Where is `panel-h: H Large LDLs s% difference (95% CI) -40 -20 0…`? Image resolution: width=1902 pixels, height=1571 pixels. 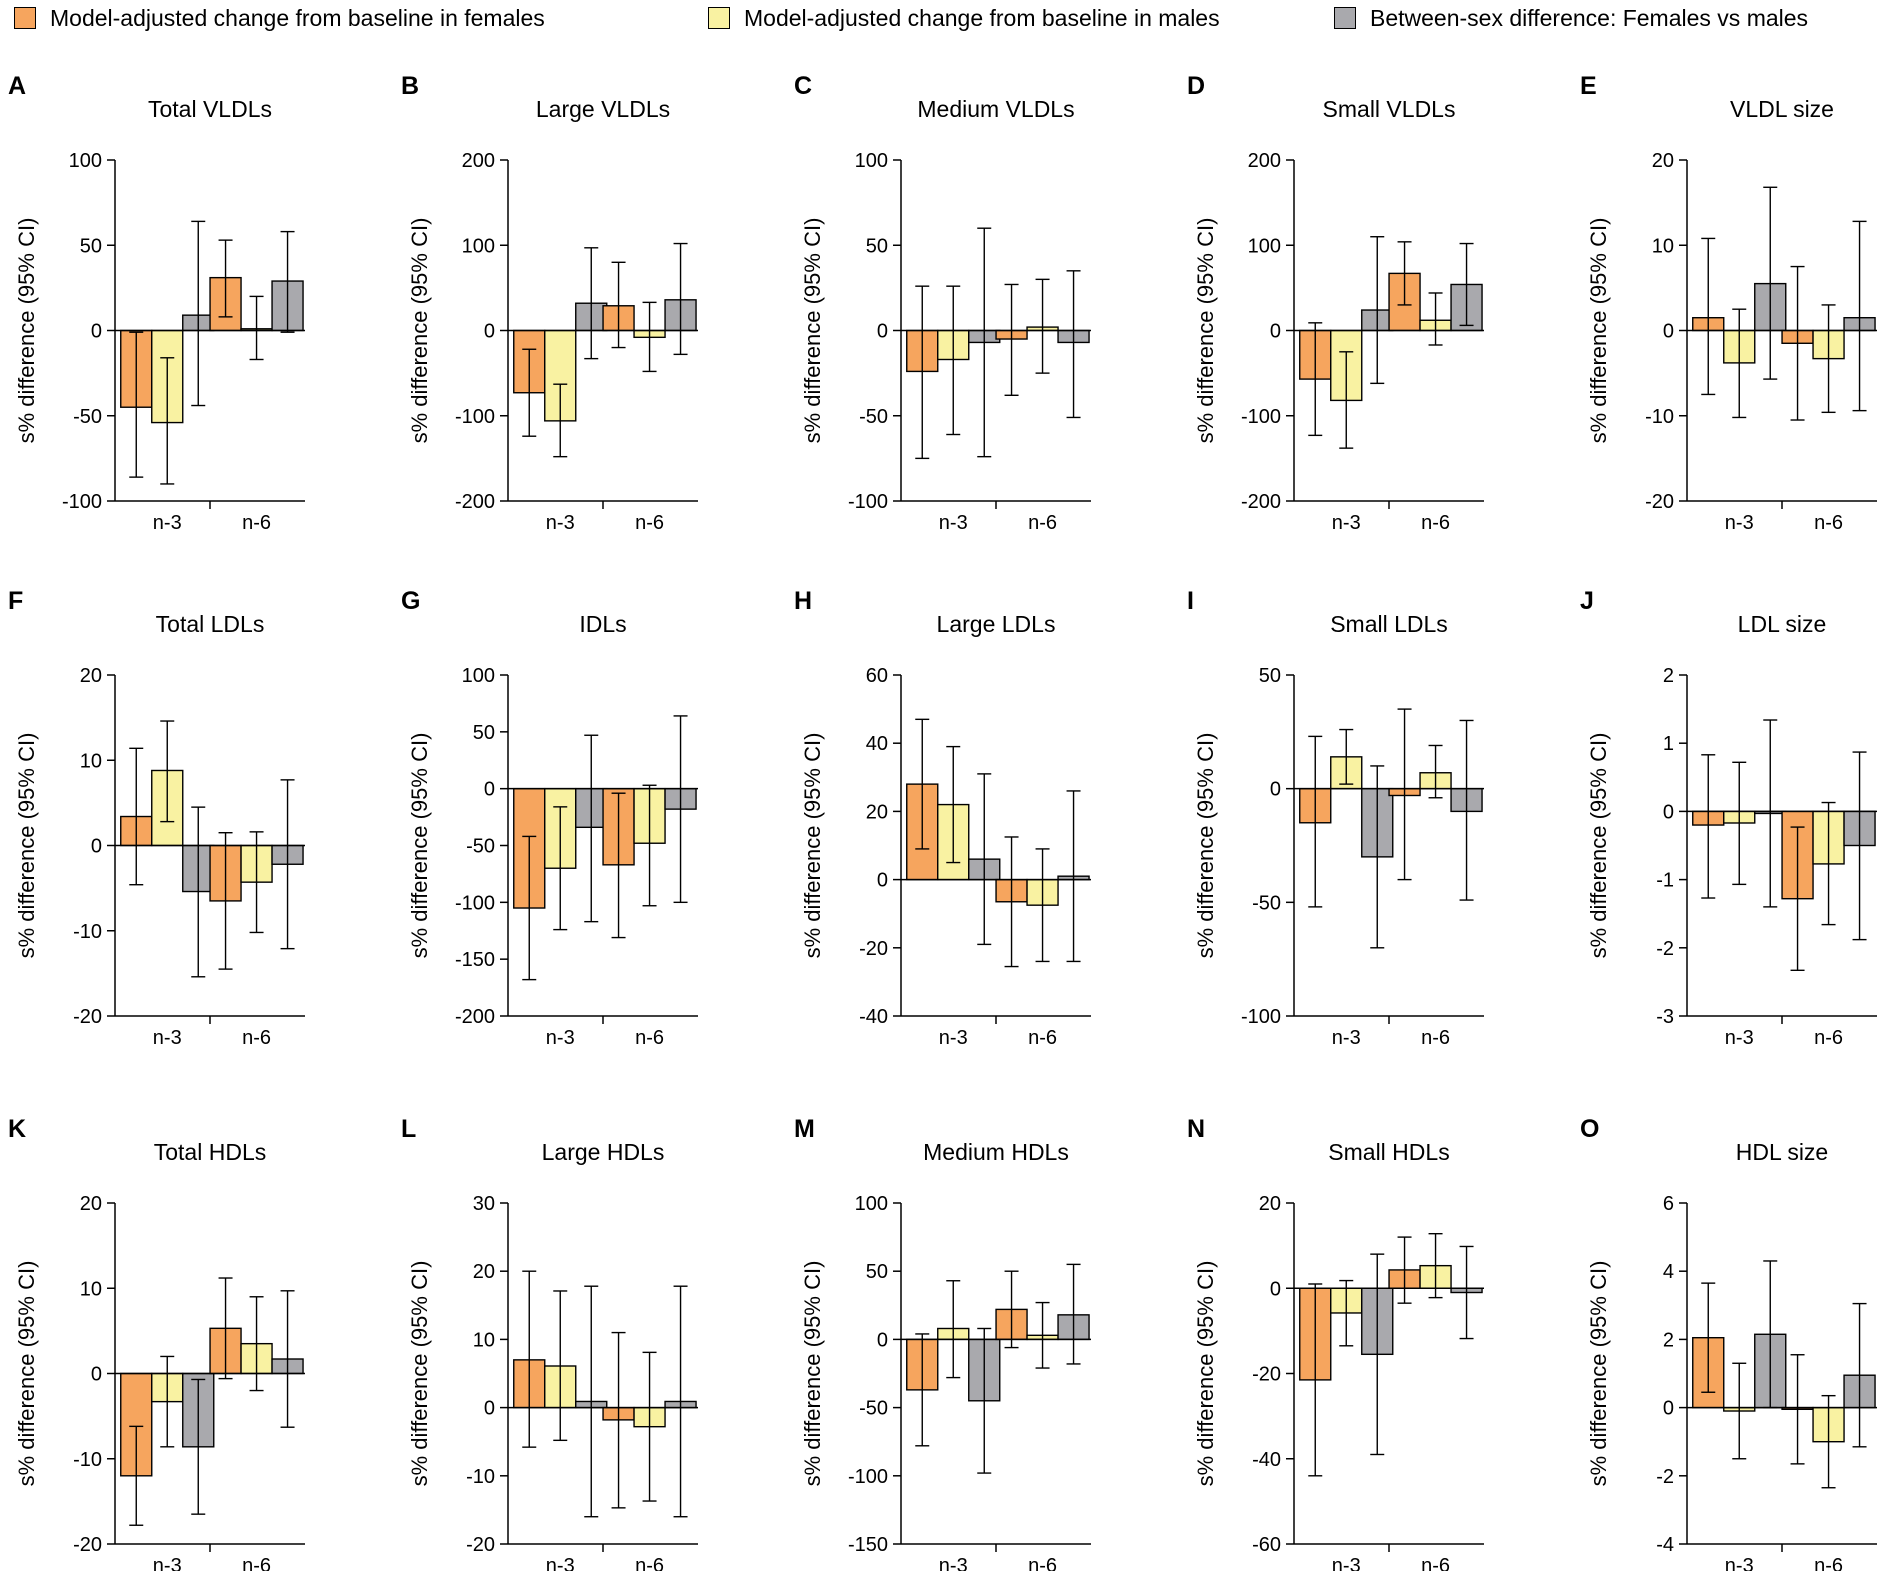
panel-h: H Large LDLs s% difference (95% CI) -40 -20 0… is located at coordinates (942, 818).